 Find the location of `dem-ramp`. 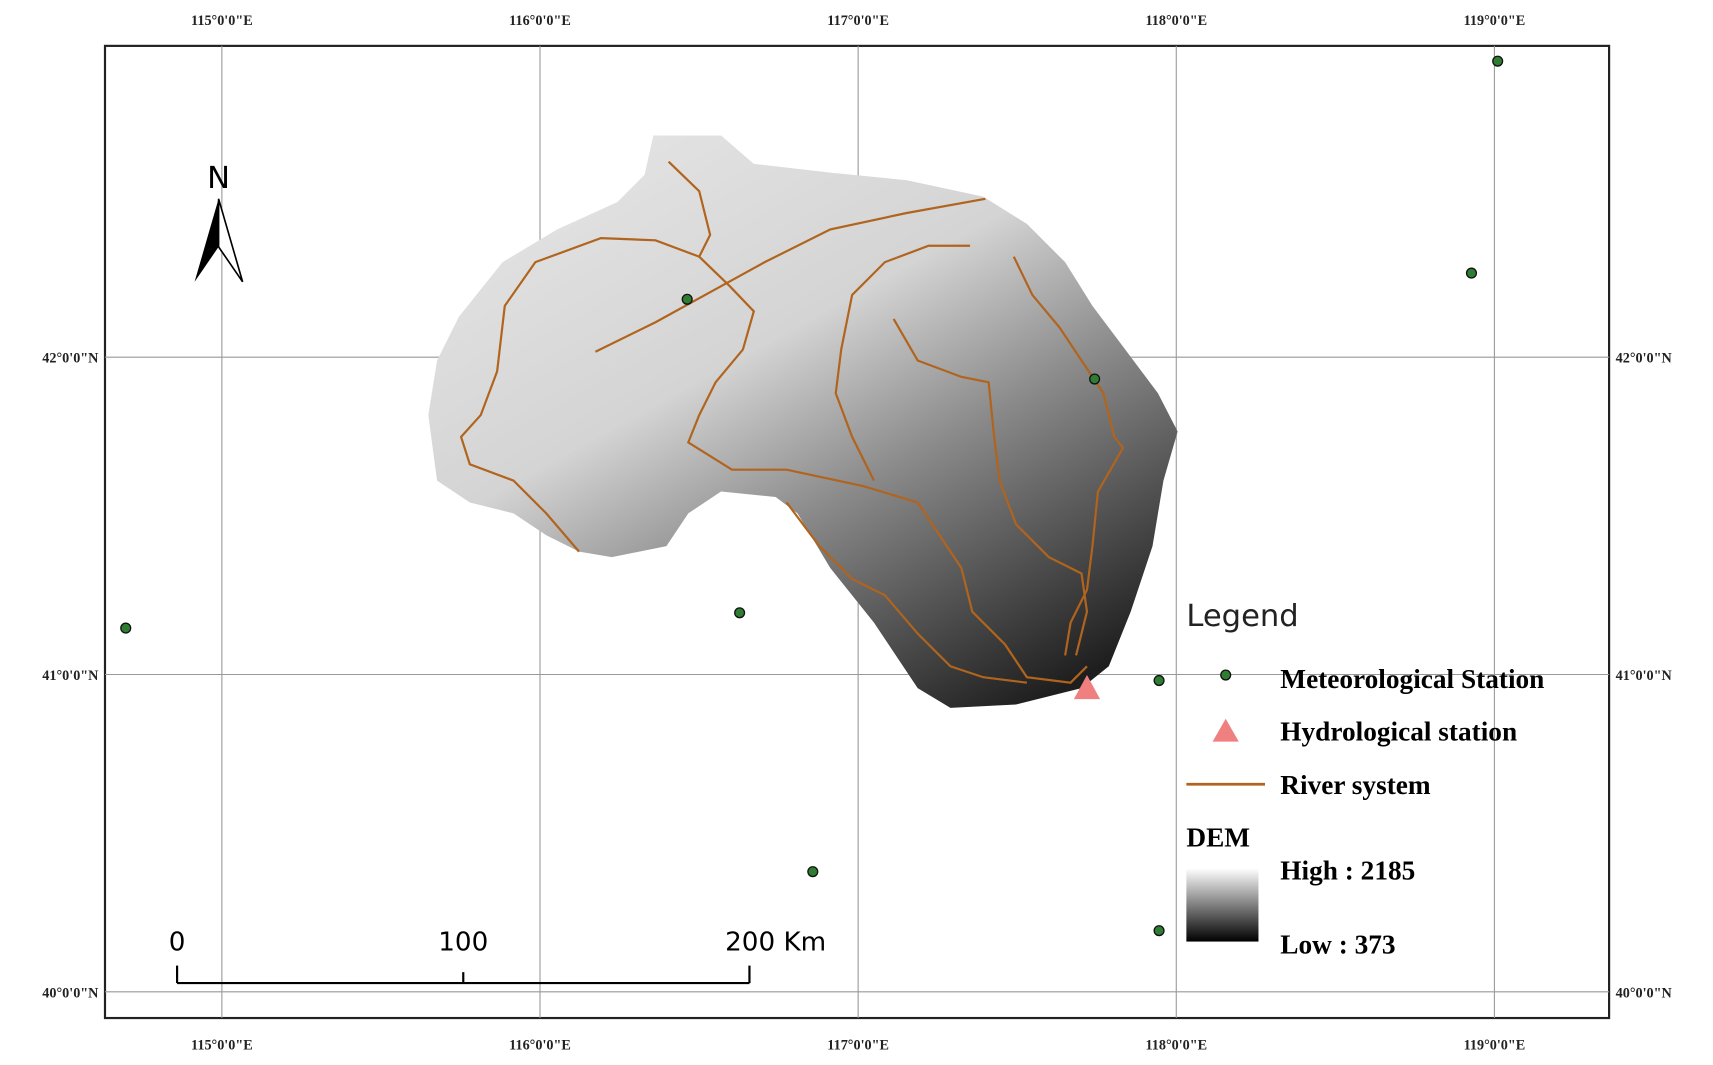

dem-ramp is located at coordinates (1222, 905).